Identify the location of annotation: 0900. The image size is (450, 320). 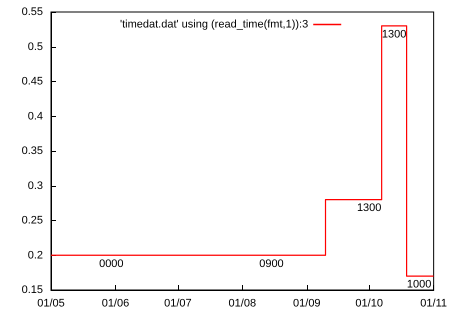
(271, 264).